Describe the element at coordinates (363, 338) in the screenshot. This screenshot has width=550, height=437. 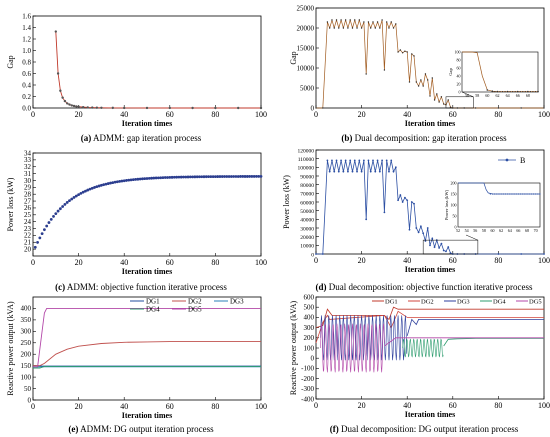
I see `oscillation-dg3` at that location.